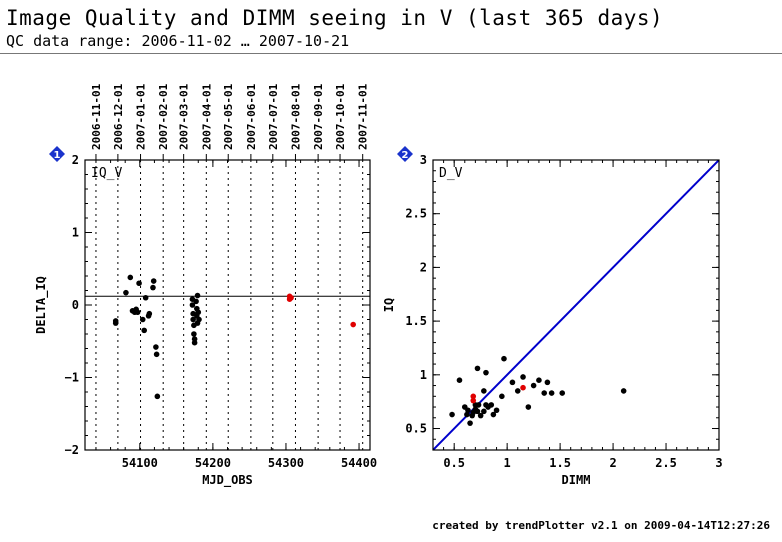 The image size is (782, 542). I want to click on x-axis-label: MJD_OBS, so click(227, 480).